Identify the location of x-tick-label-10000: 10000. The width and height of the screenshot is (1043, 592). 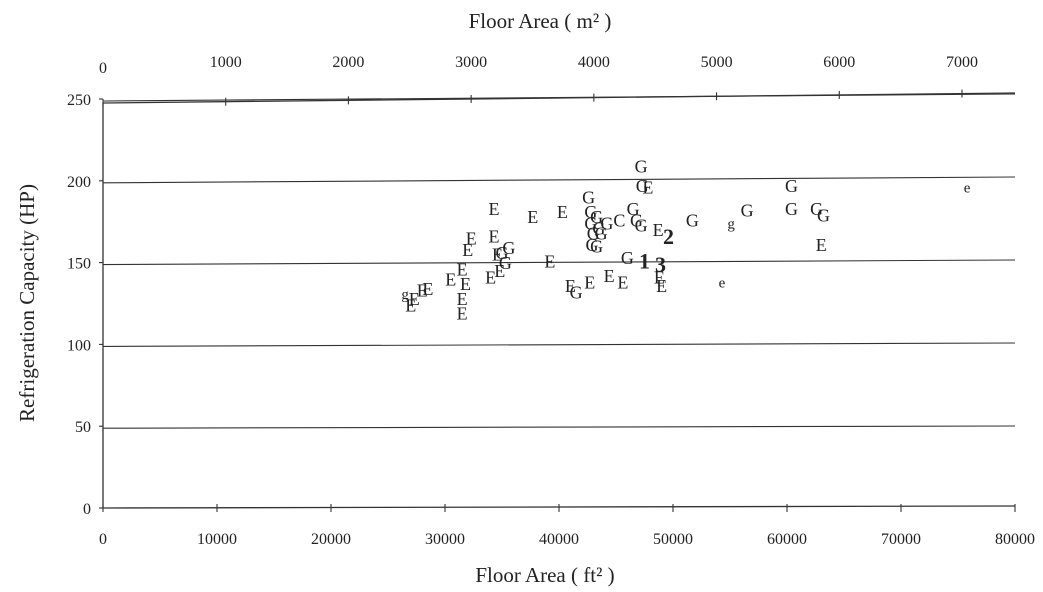
(217, 539).